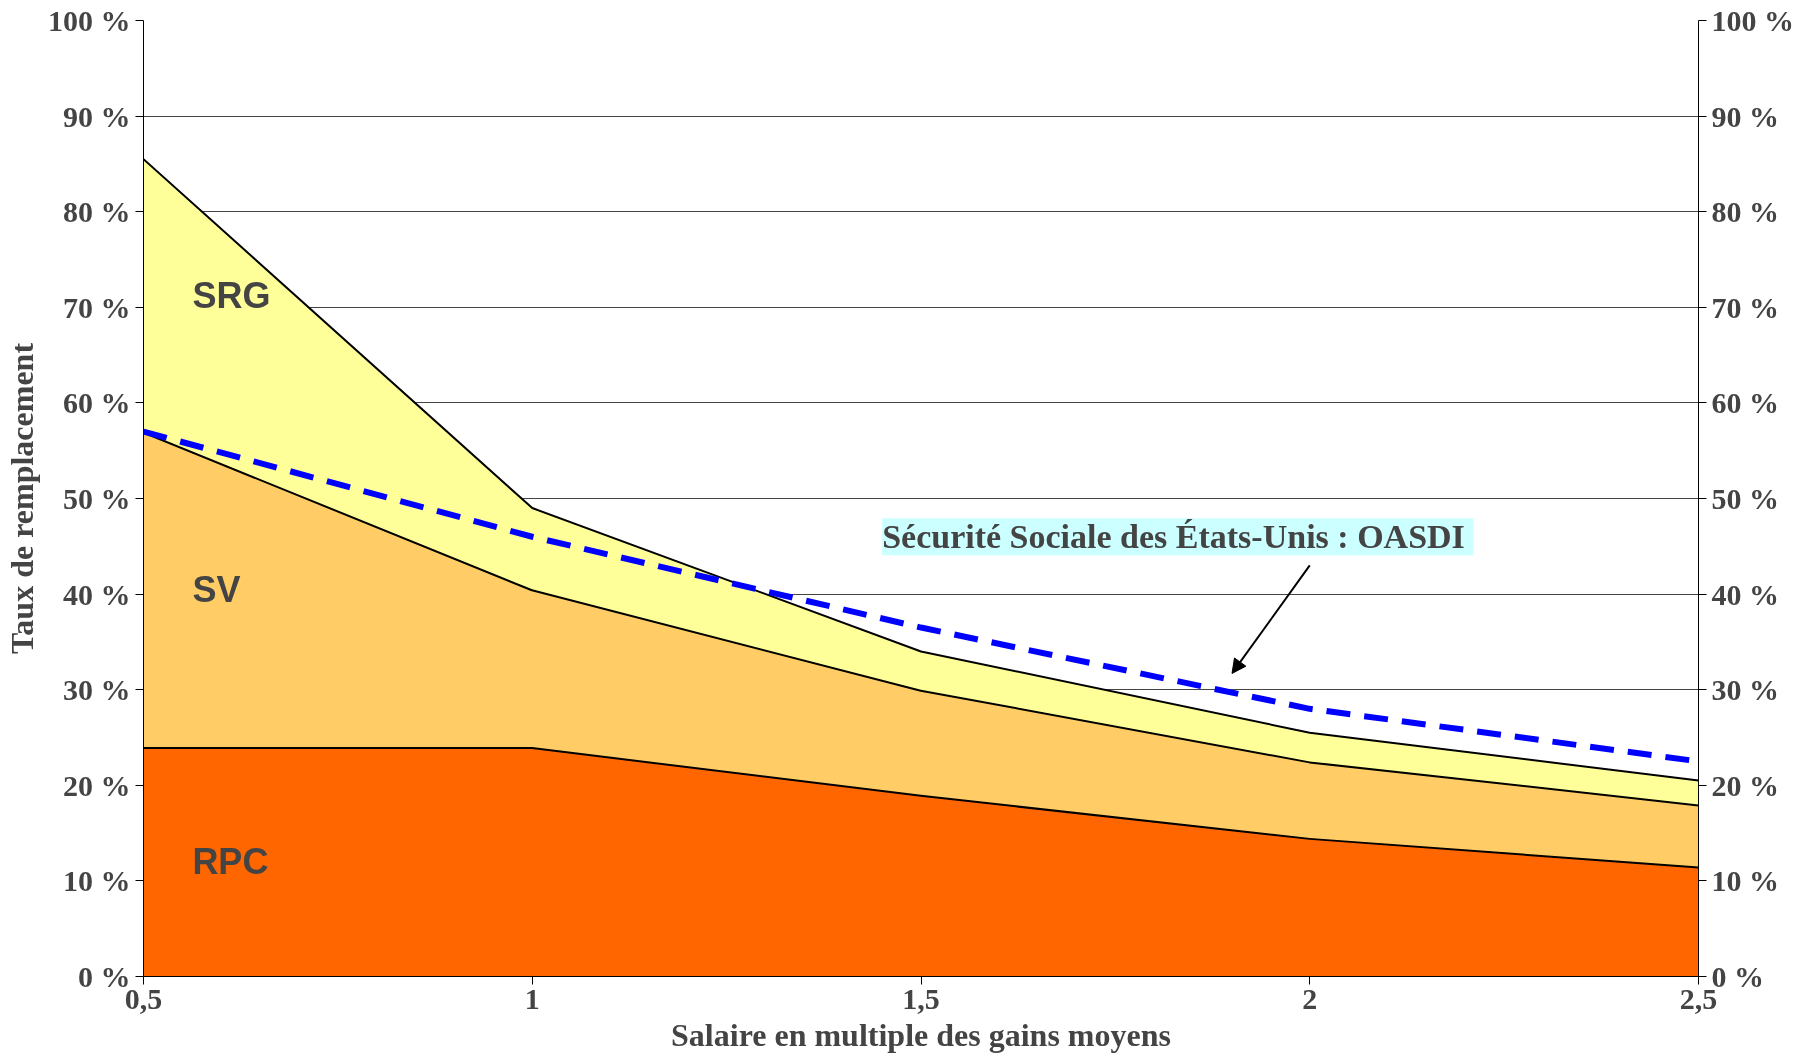 This screenshot has height=1055, width=1797. Describe the element at coordinates (230, 862) in the screenshot. I see `series-label: RPC` at that location.